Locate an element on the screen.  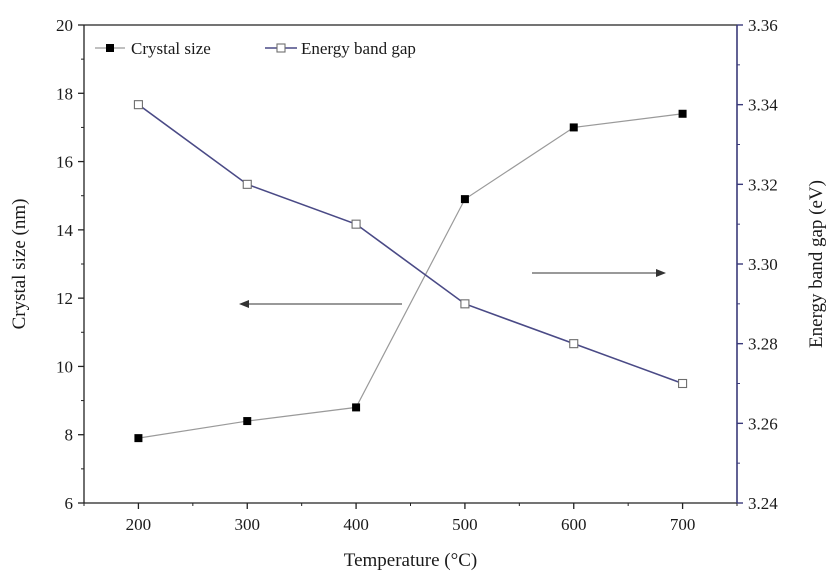
y-right-tick-label: 3.24 is located at coordinates (763, 503).